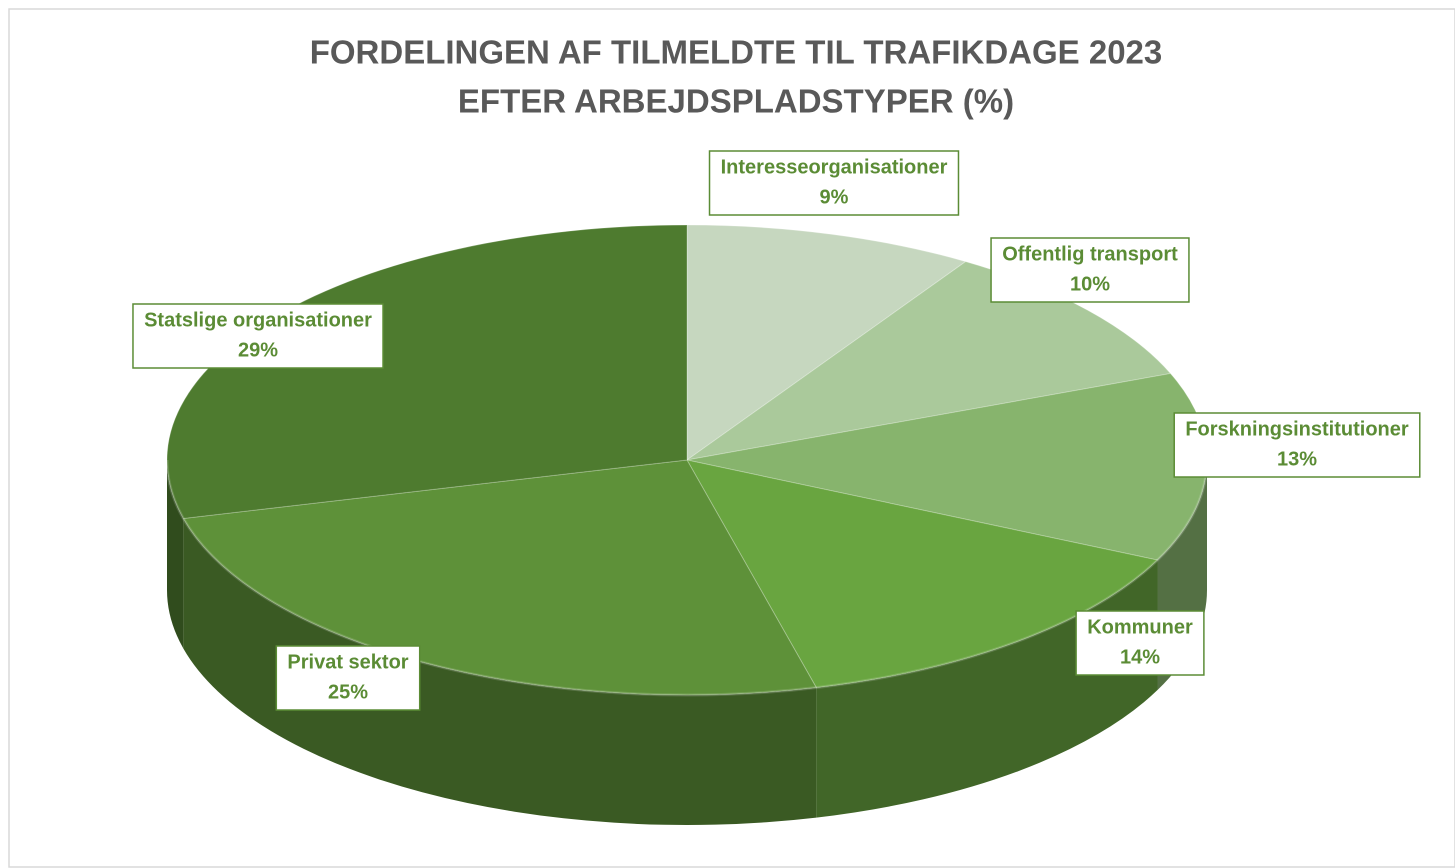  I want to click on data-label: Privat sektor 25%, so click(348, 678).